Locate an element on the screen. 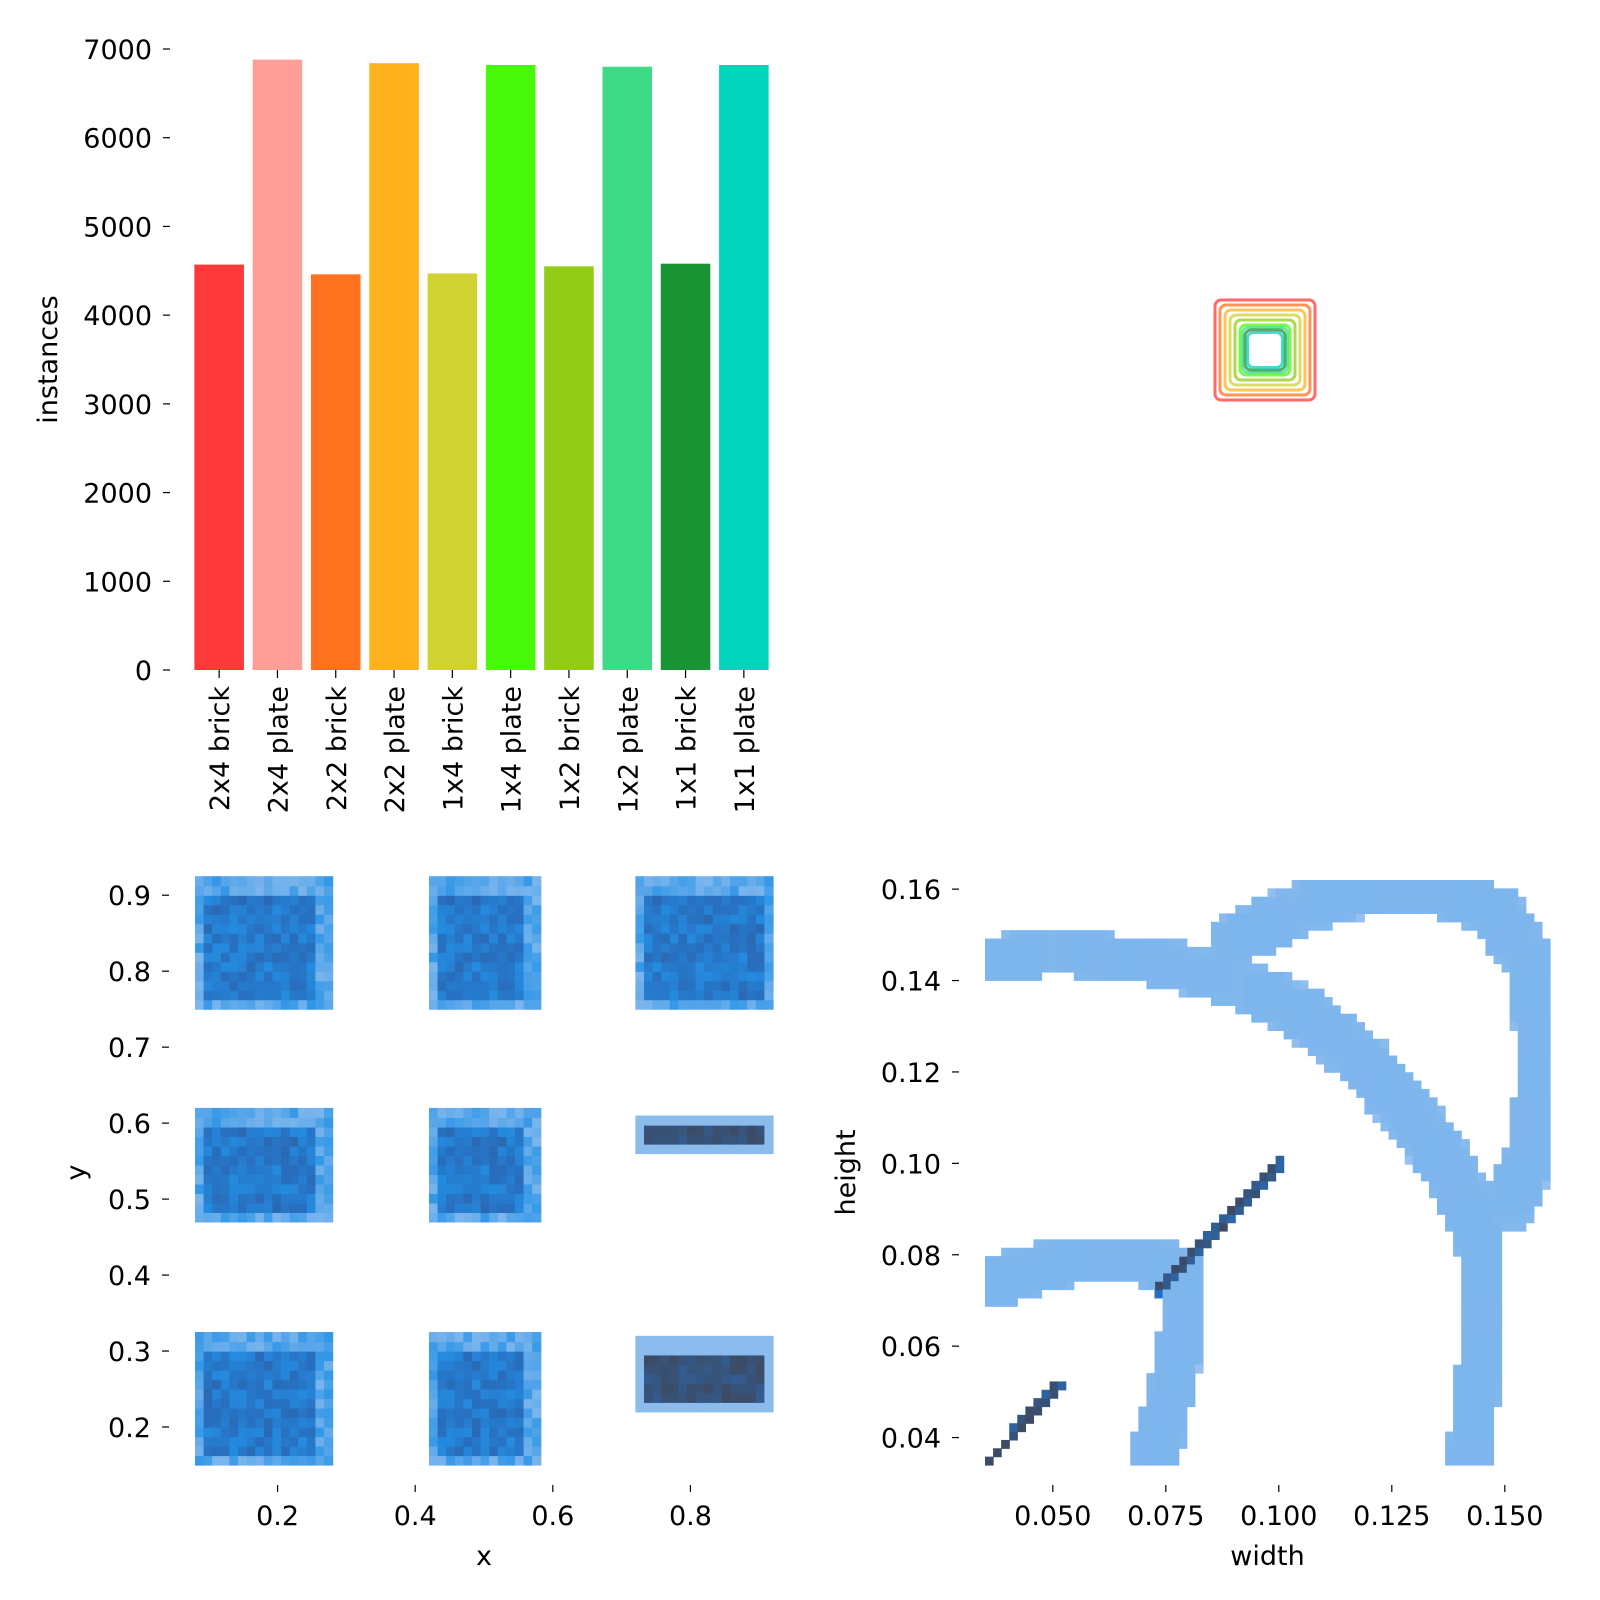 The width and height of the screenshot is (1600, 1600). x-tick-label: 0.2 is located at coordinates (277, 1516).